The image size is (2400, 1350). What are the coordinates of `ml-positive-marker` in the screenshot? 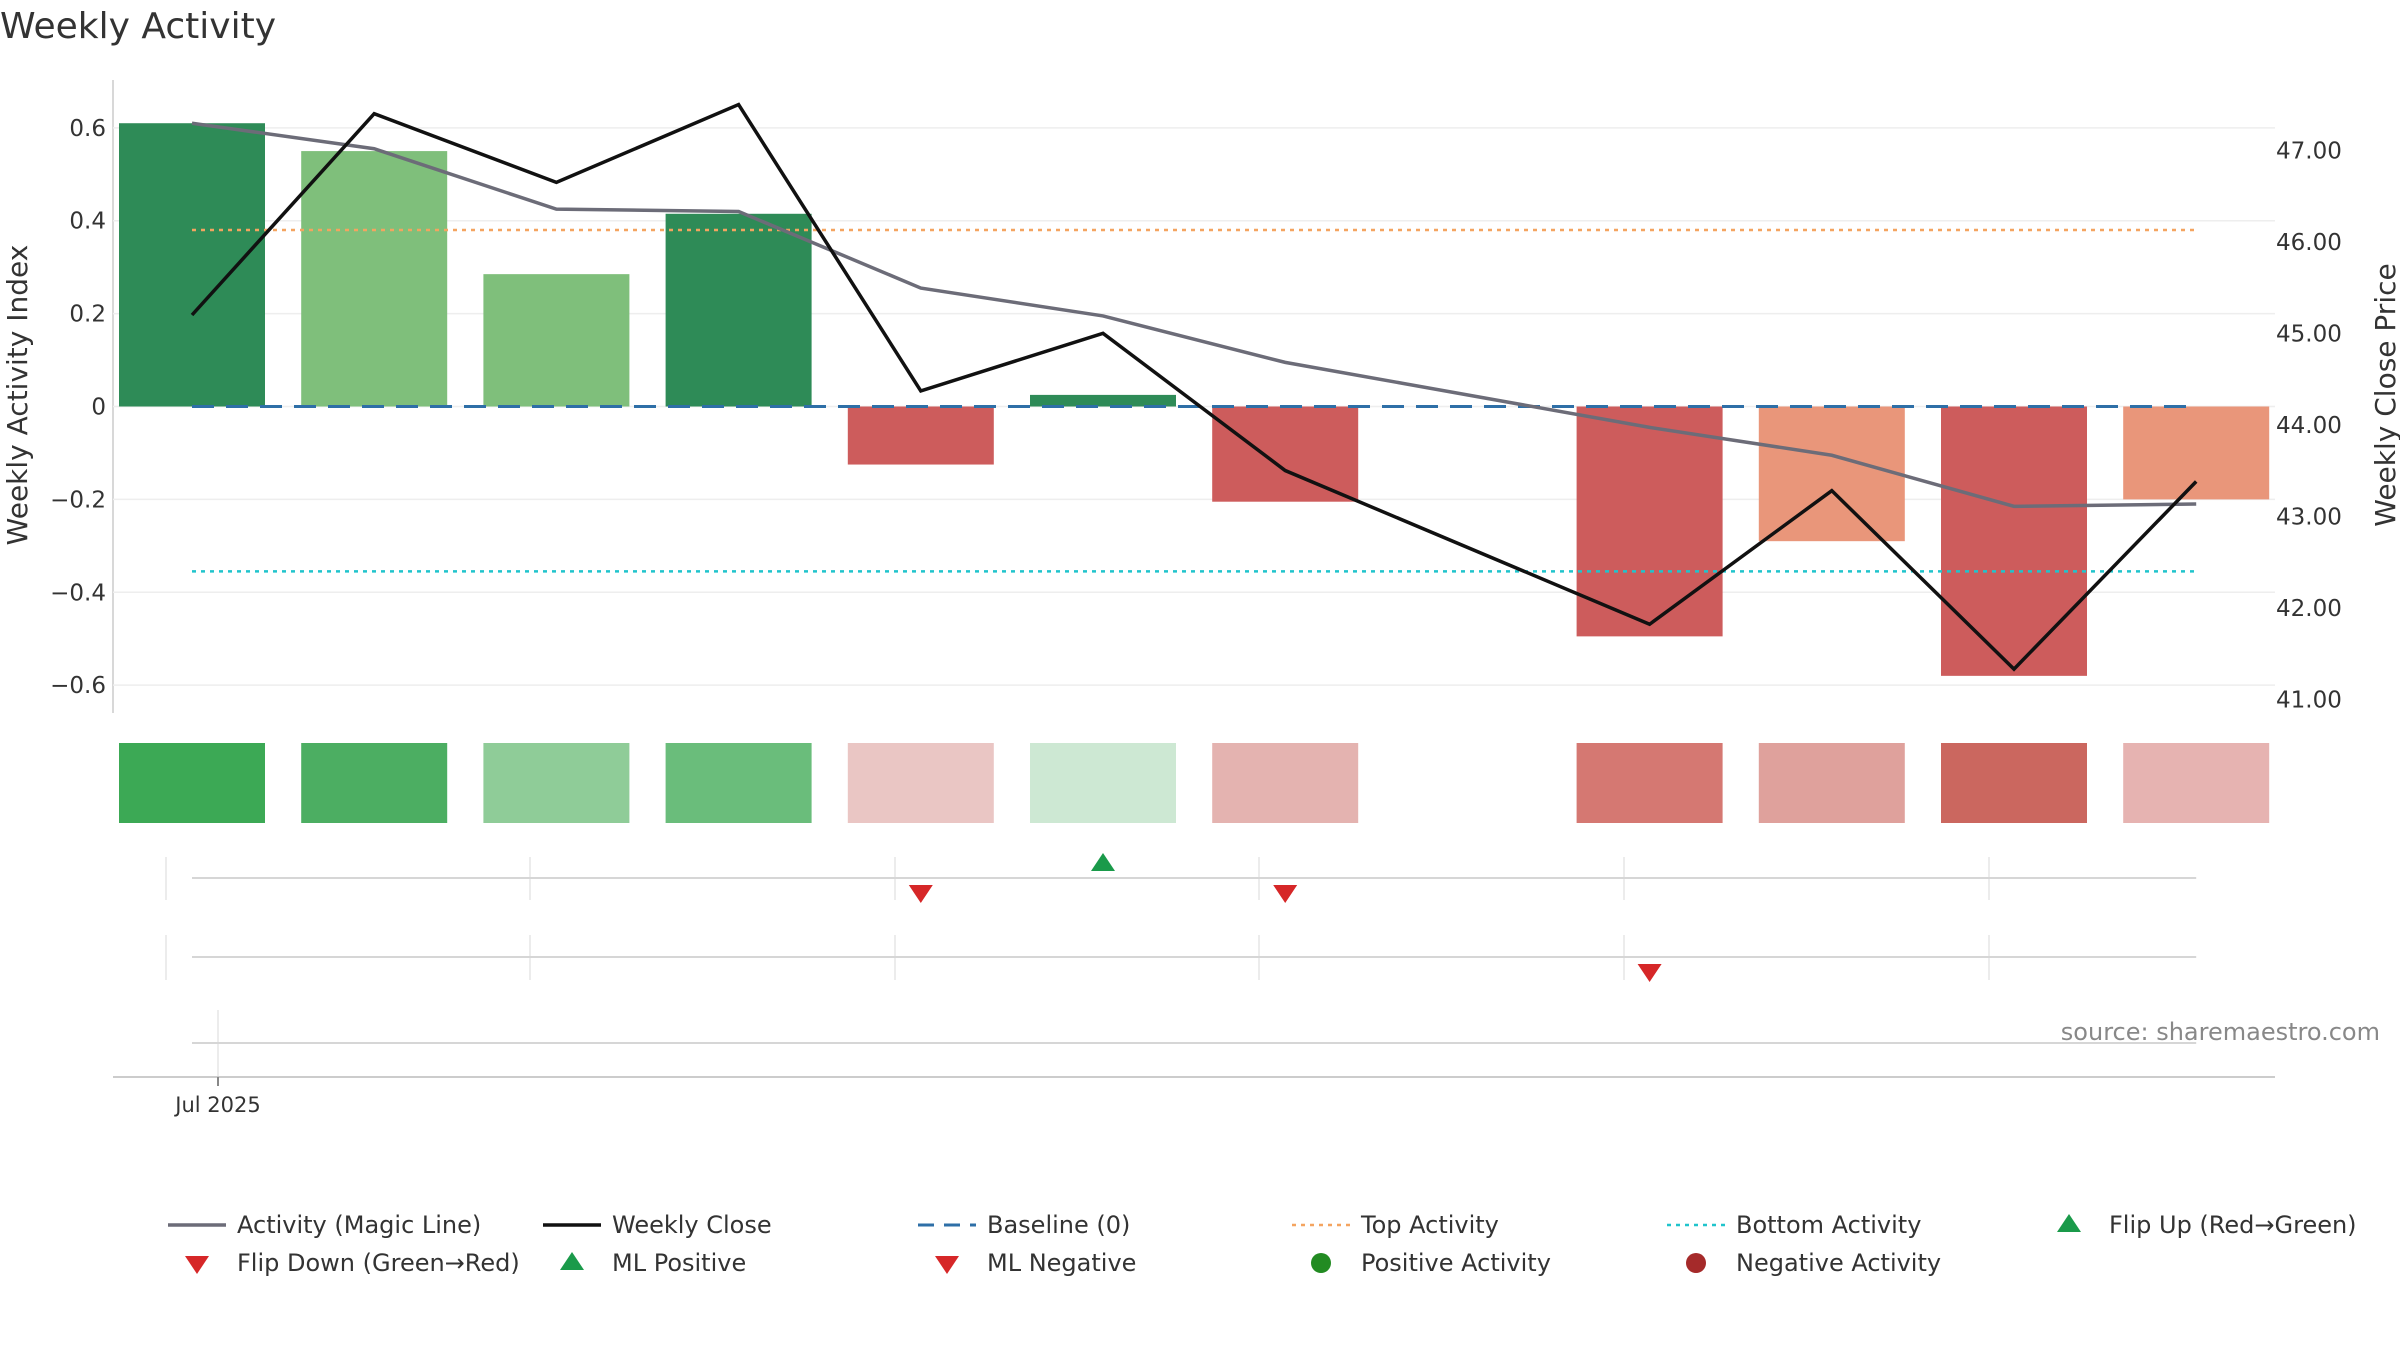 It's located at (1103, 862).